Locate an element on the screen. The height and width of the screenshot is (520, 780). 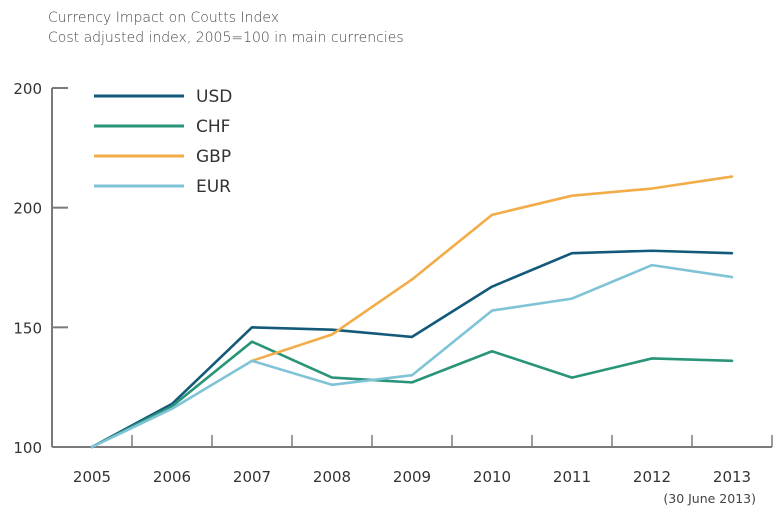
x-axis-note: (30 June 2013) is located at coordinates (709, 498).